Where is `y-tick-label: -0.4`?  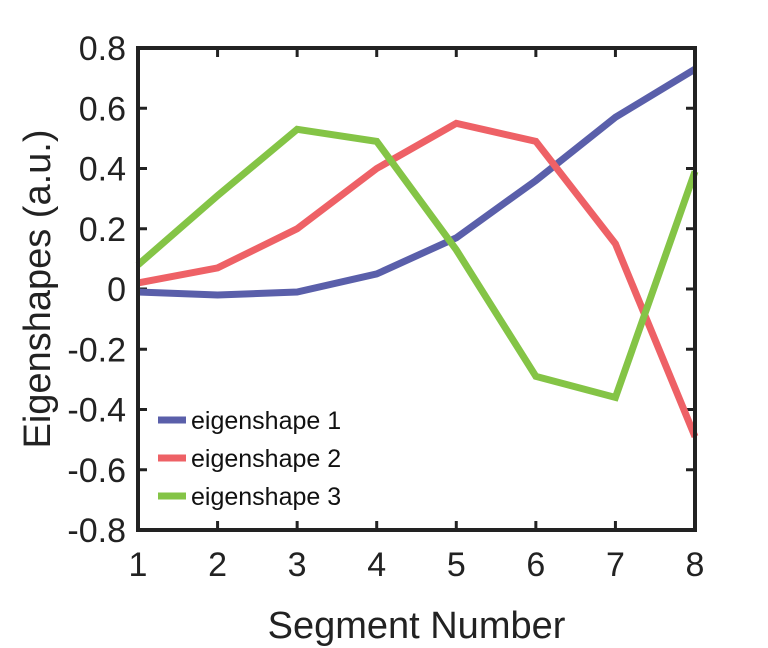
y-tick-label: -0.4 is located at coordinates (96, 411).